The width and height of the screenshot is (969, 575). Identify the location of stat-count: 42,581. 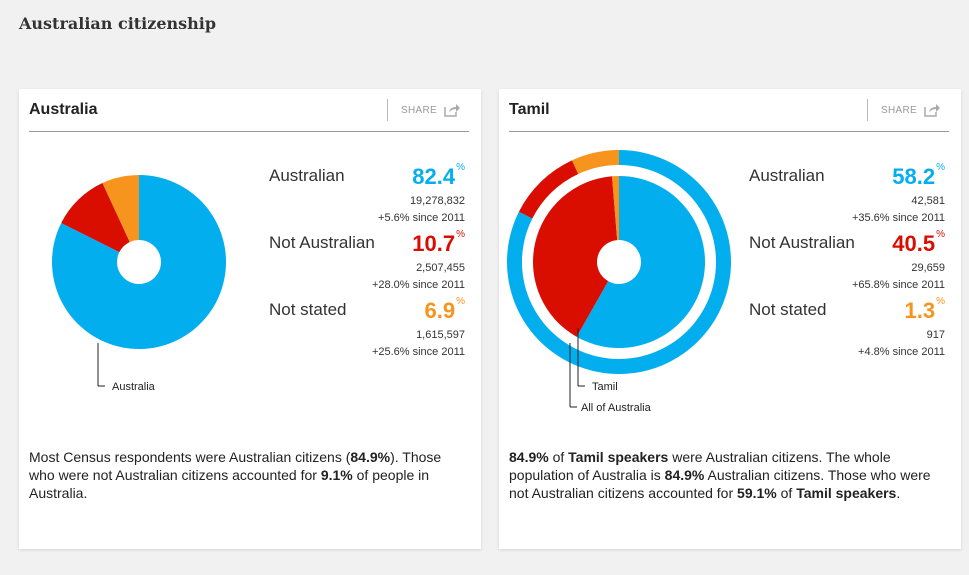
(928, 201).